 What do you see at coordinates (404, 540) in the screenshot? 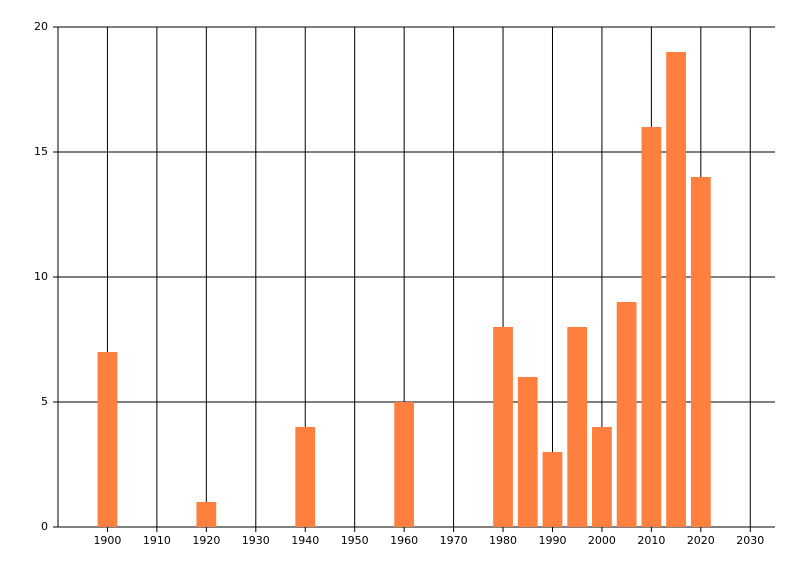
I see `x-tick-label: 1960` at bounding box center [404, 540].